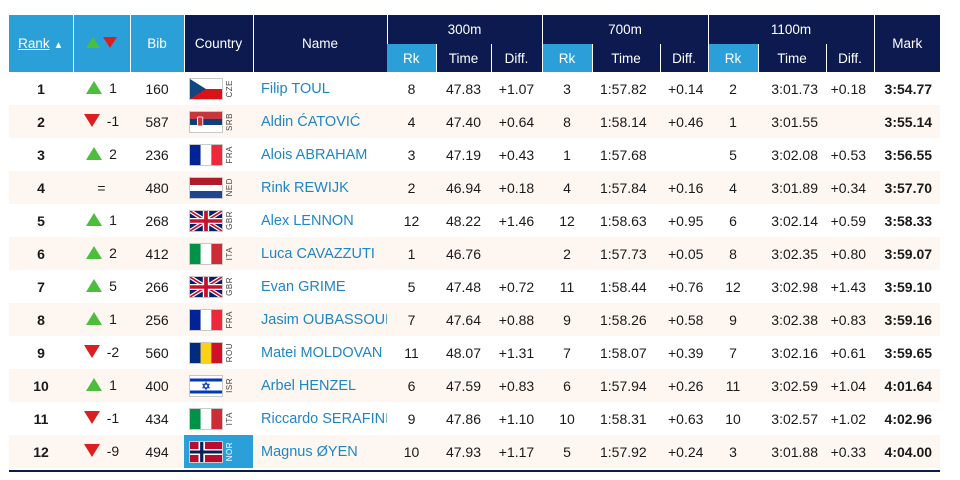 The height and width of the screenshot is (480, 960). Describe the element at coordinates (733, 352) in the screenshot. I see `split3-rank: 7` at that location.